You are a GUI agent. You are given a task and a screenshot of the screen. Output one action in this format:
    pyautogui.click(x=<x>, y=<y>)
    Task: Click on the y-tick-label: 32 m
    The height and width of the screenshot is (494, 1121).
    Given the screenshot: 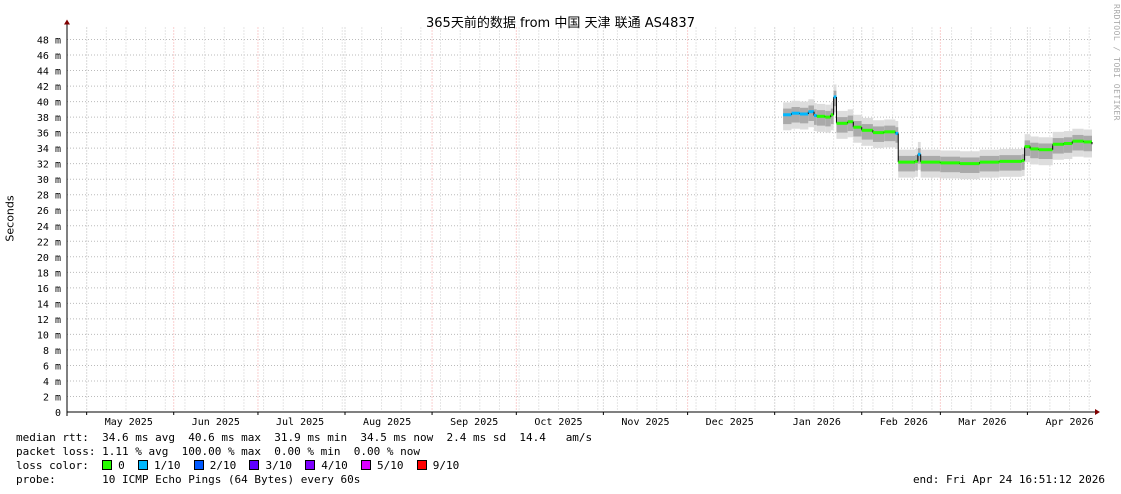 What is the action you would take?
    pyautogui.click(x=49, y=165)
    